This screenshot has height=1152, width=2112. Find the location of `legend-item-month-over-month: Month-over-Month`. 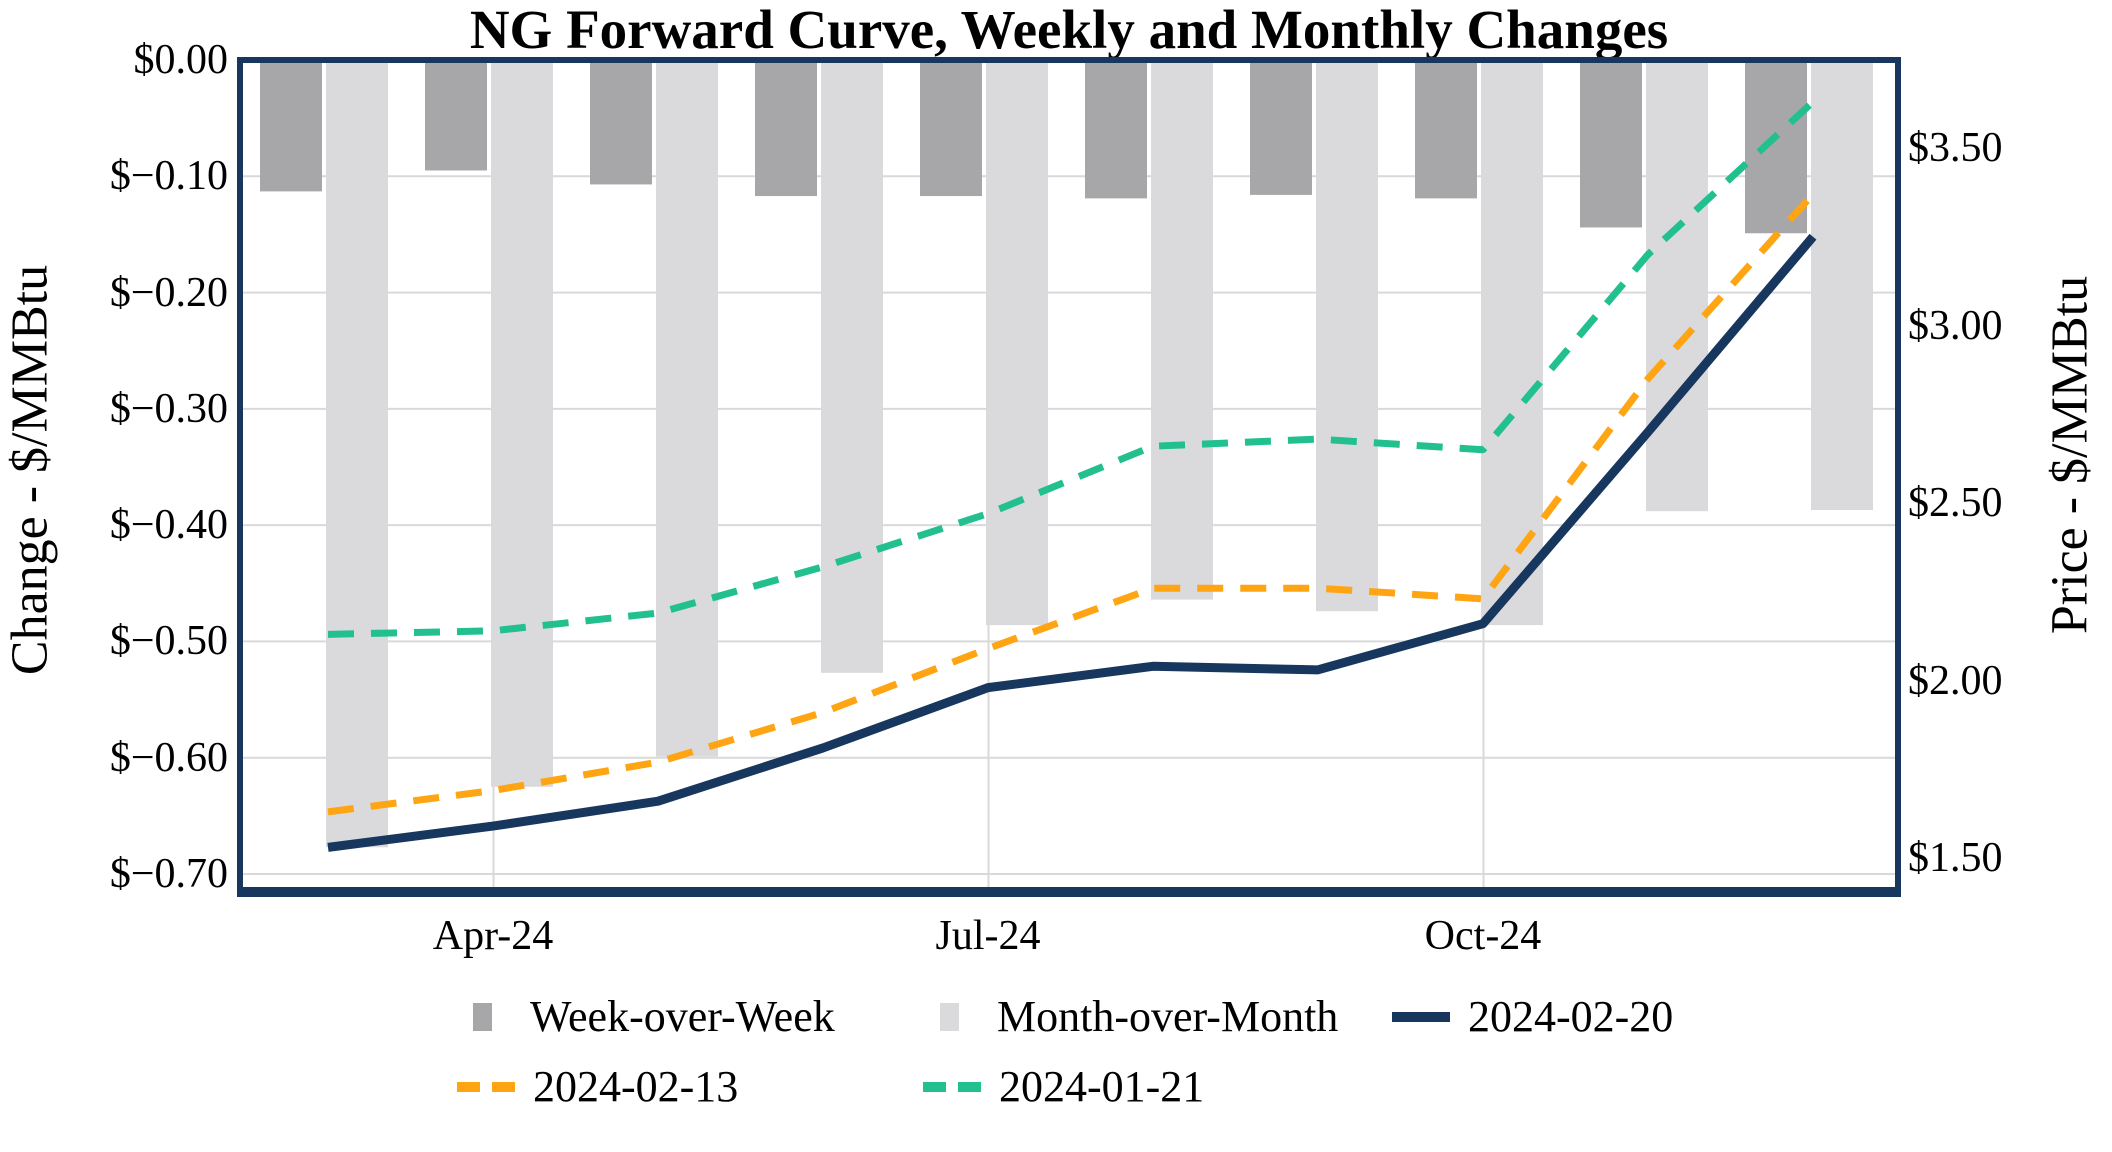

legend-item-month-over-month: Month-over-Month is located at coordinates (1139, 1016).